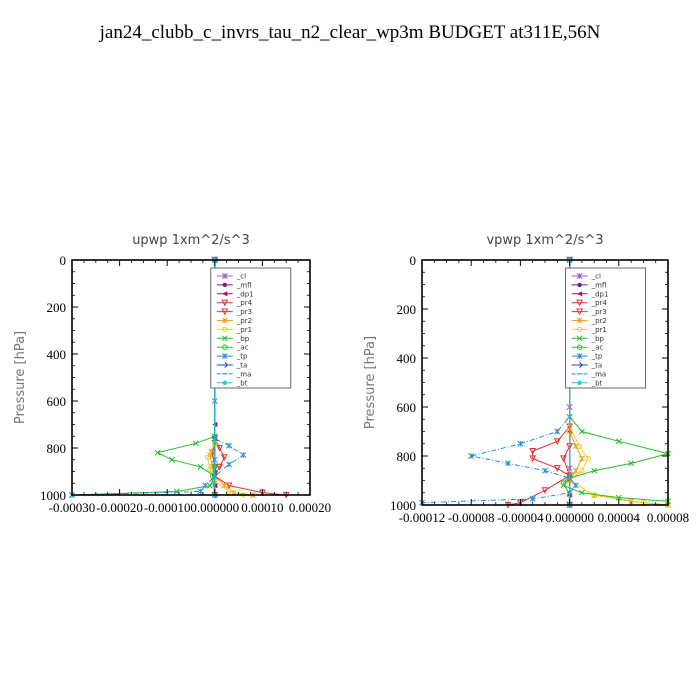 This screenshot has height=700, width=700. I want to click on y-tick-label: 400, so click(57, 354).